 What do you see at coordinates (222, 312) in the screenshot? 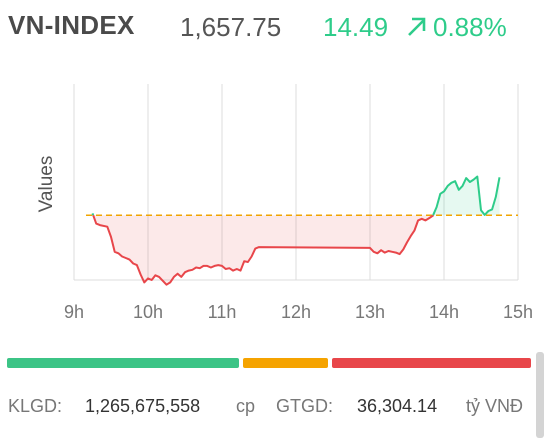
I see `x-tick-11h: 11h` at bounding box center [222, 312].